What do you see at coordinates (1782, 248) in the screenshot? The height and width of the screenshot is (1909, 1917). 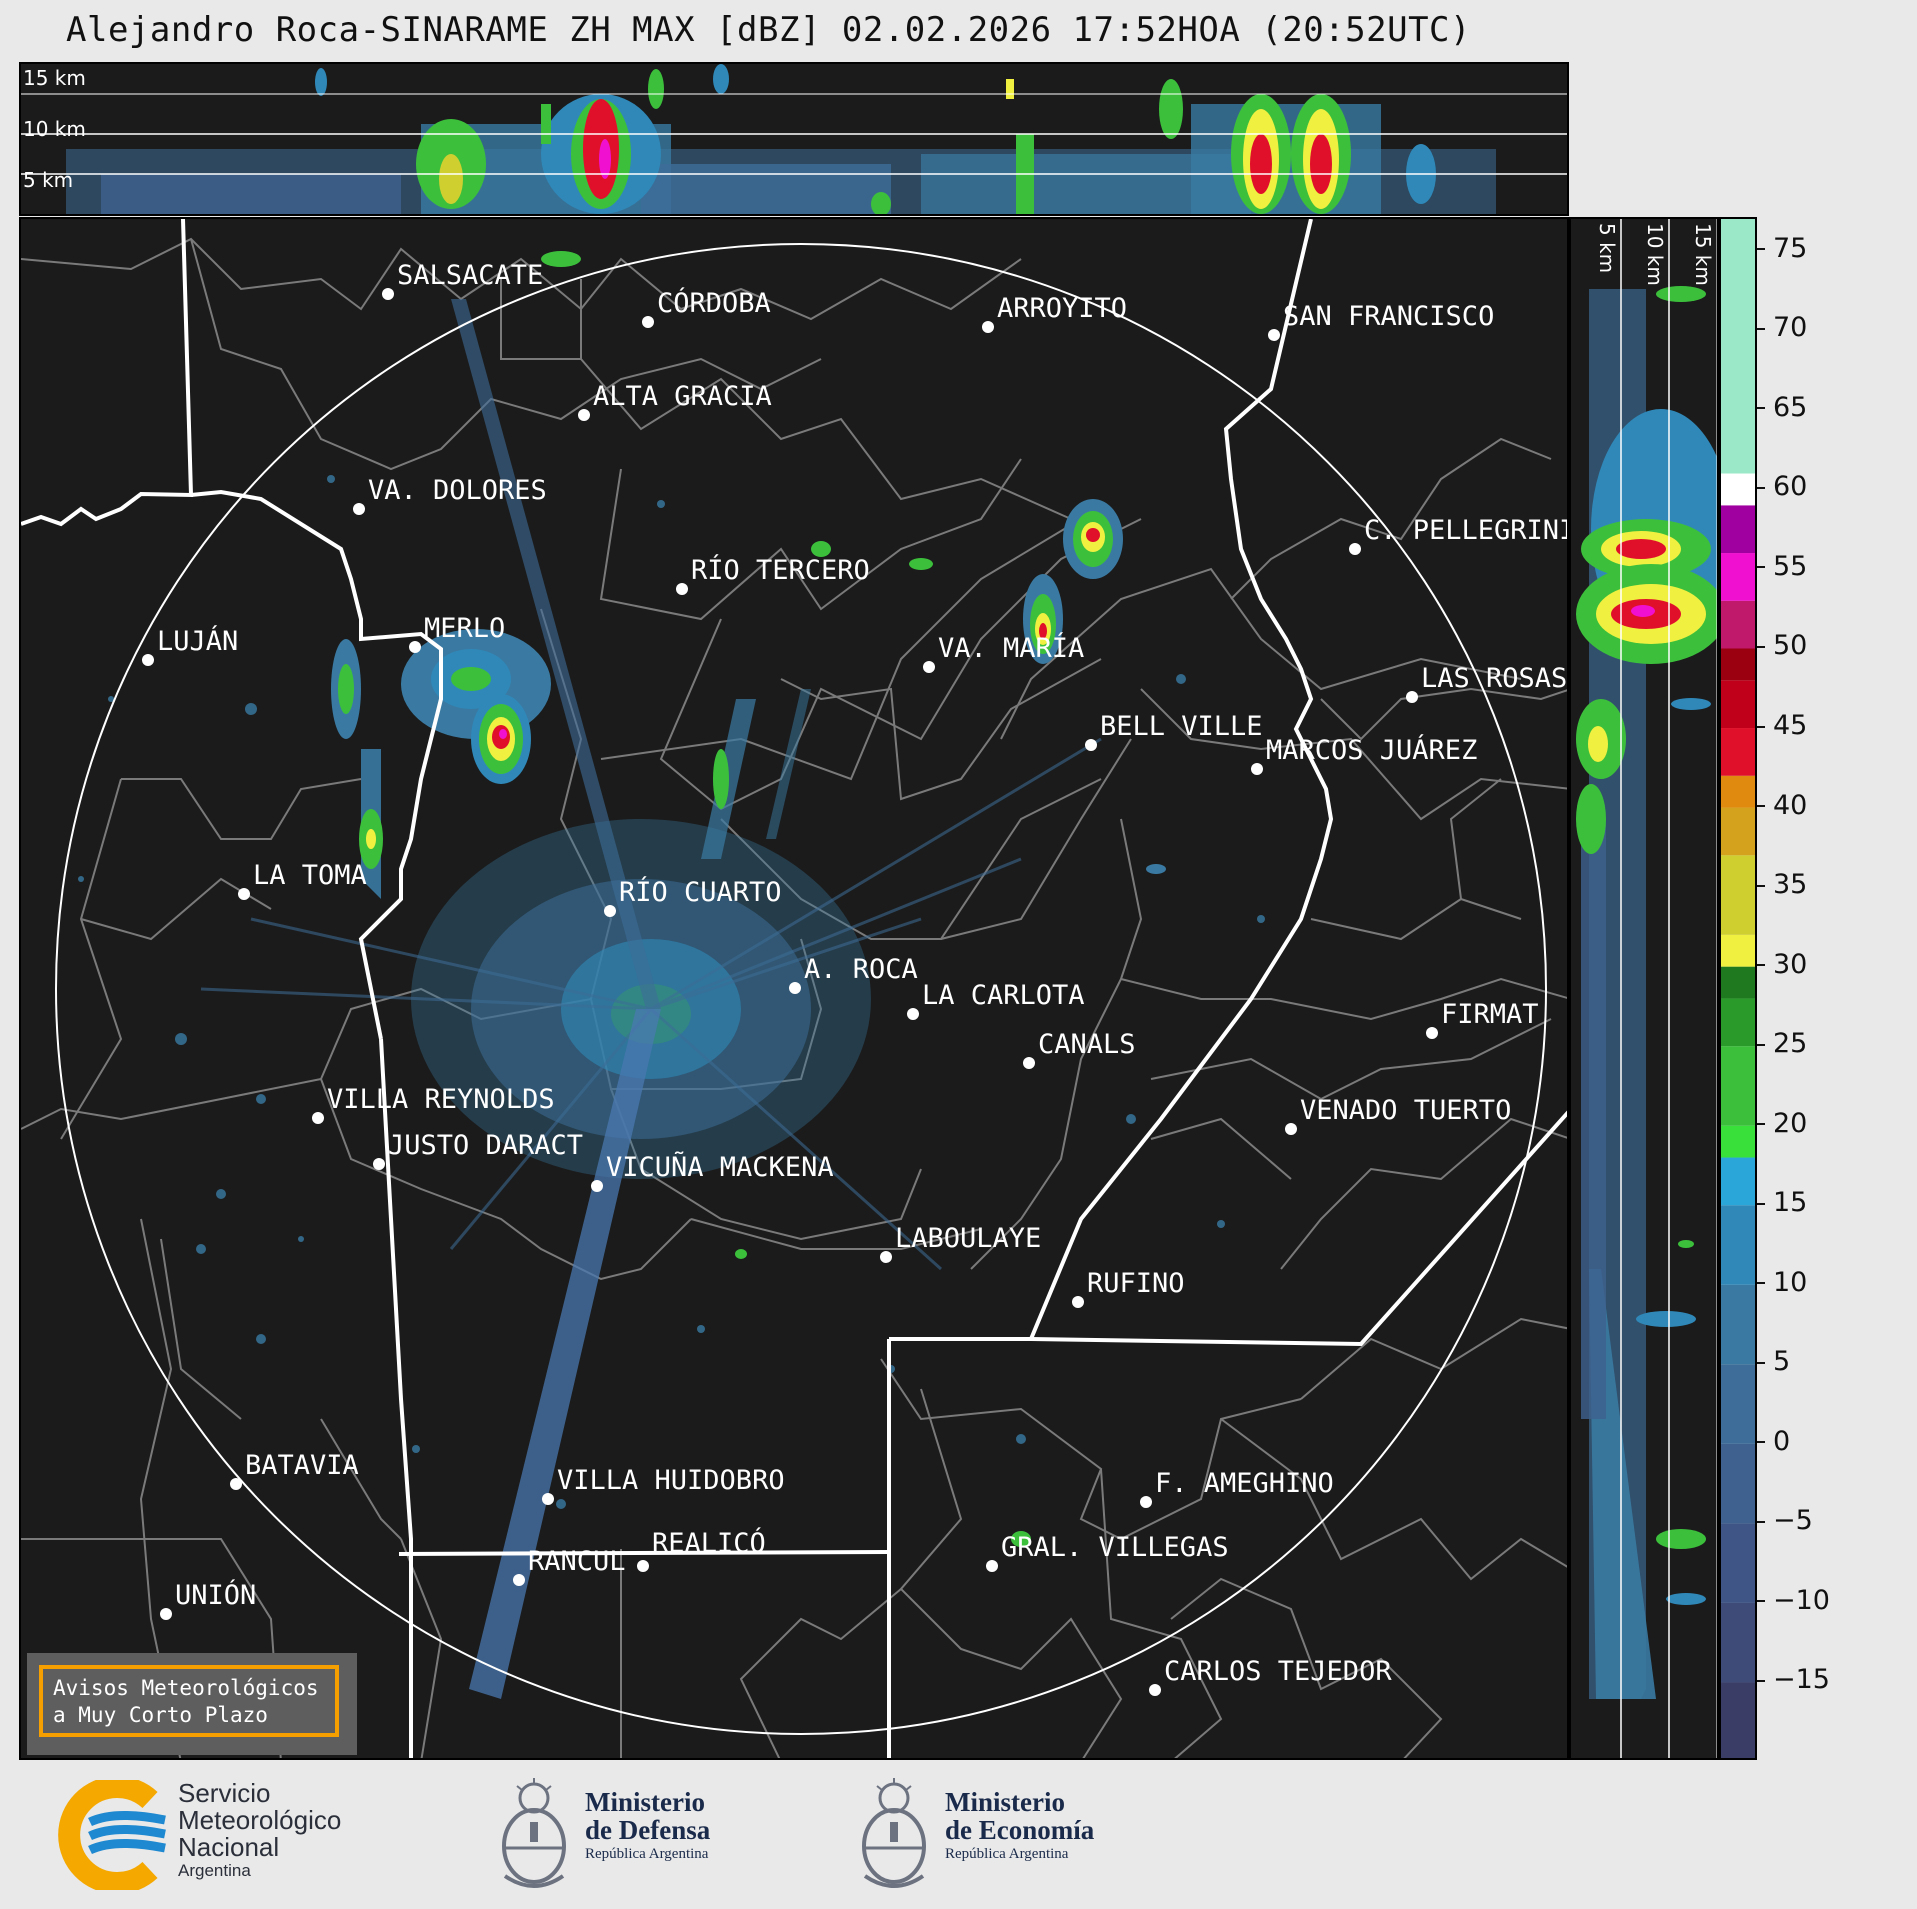 I see `colorbar-tick-label: 75` at bounding box center [1782, 248].